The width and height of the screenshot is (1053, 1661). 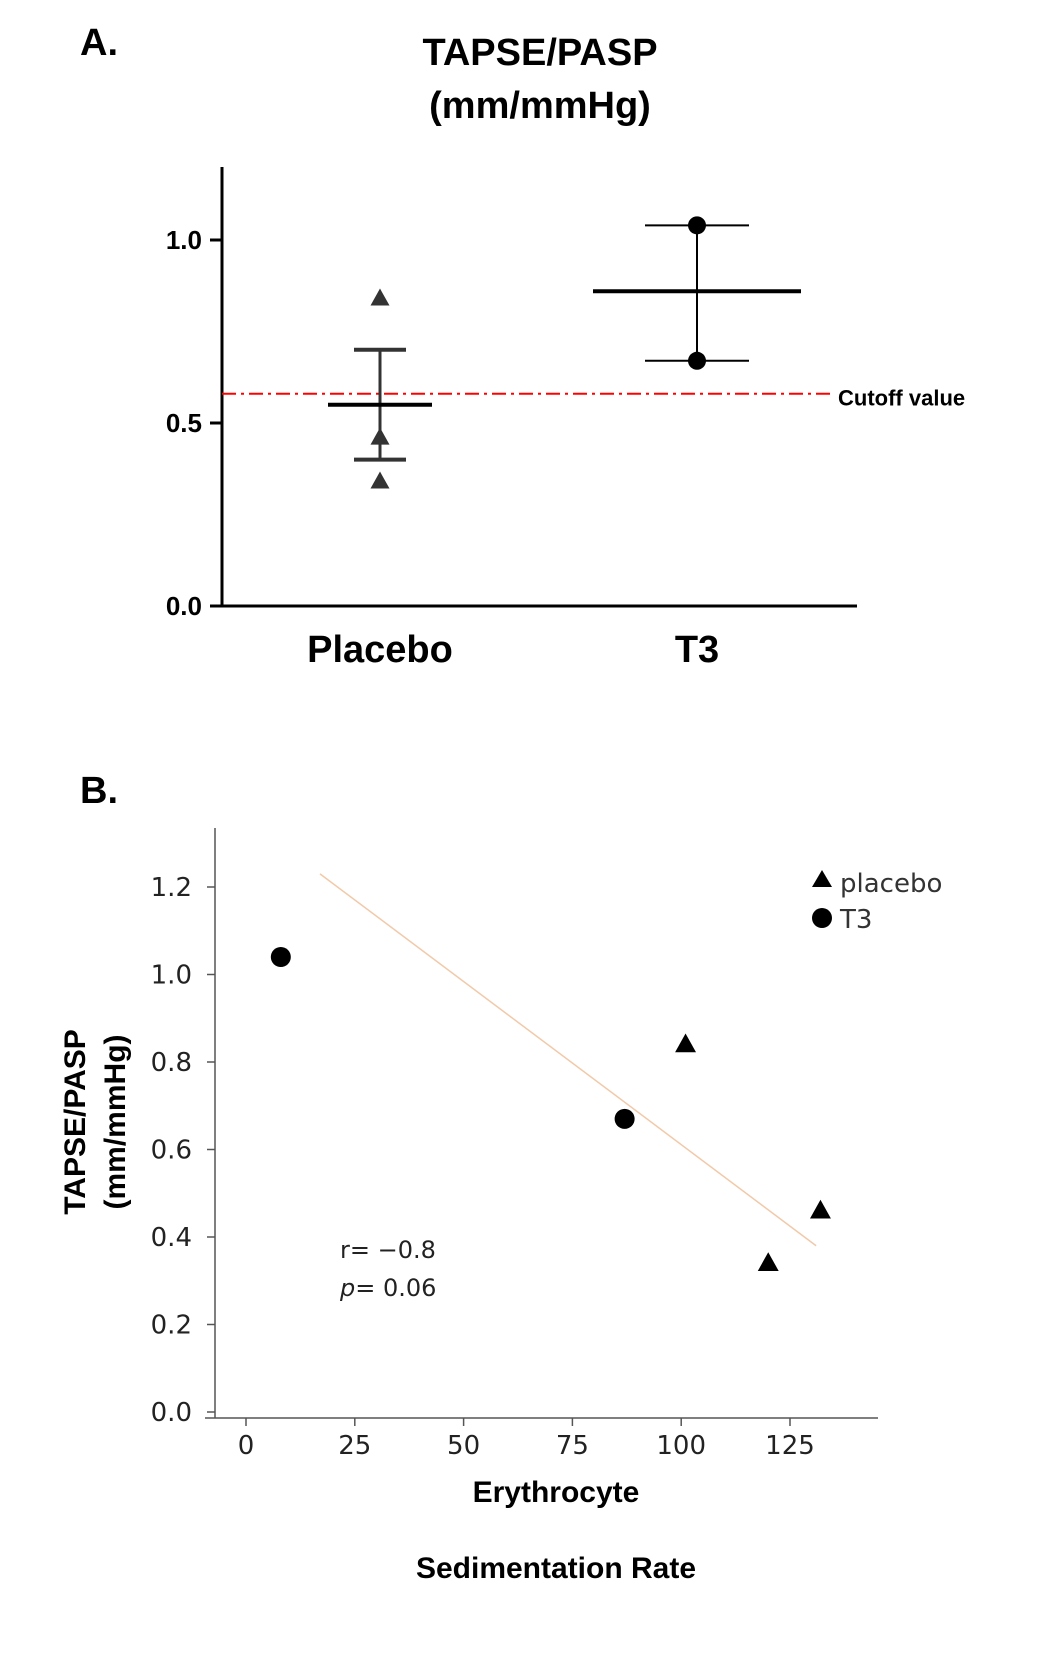 What do you see at coordinates (347, 1288) in the screenshot?
I see `annotation-p-italic: p` at bounding box center [347, 1288].